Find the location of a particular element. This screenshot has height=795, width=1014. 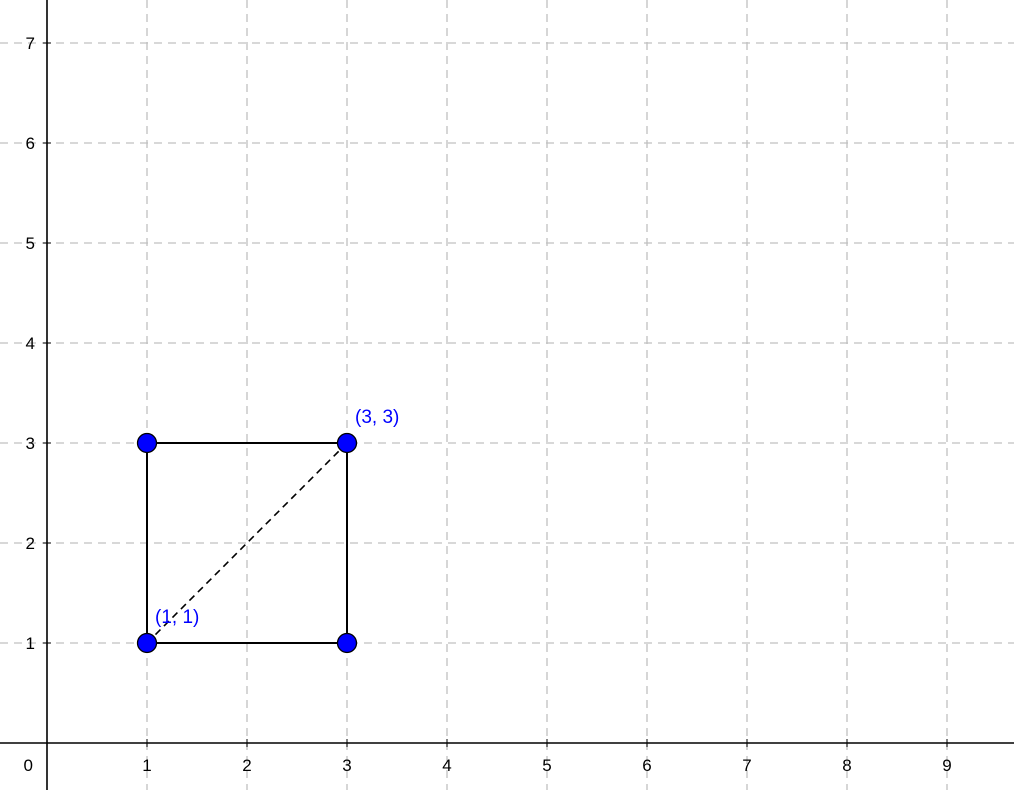

x-tick-label: 2 is located at coordinates (246, 765).